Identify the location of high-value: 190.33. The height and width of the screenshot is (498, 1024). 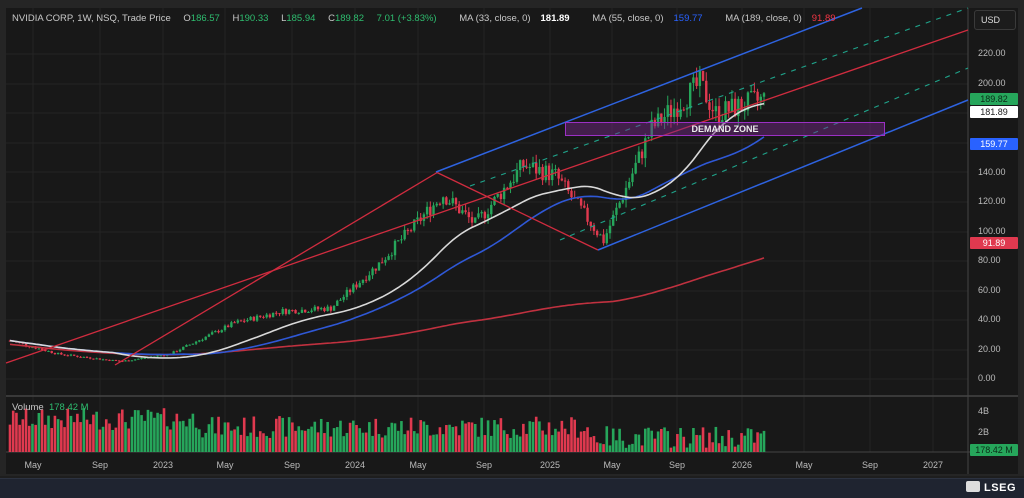
(254, 18).